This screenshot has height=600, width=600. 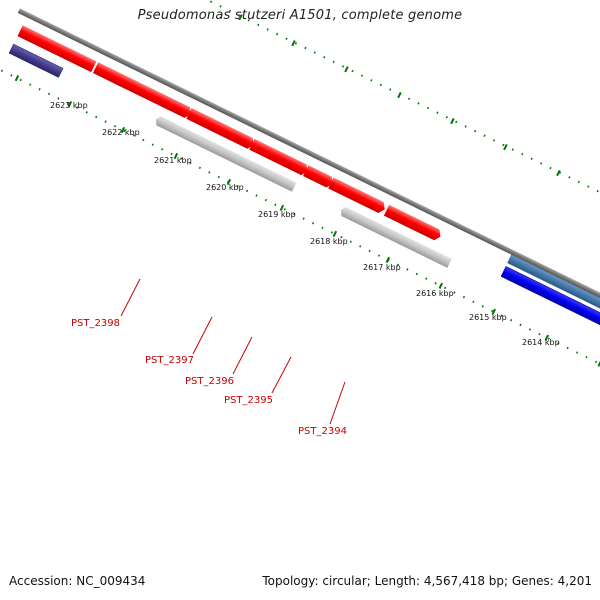 I want to click on gene-label: PST_2398, so click(x=95, y=323).